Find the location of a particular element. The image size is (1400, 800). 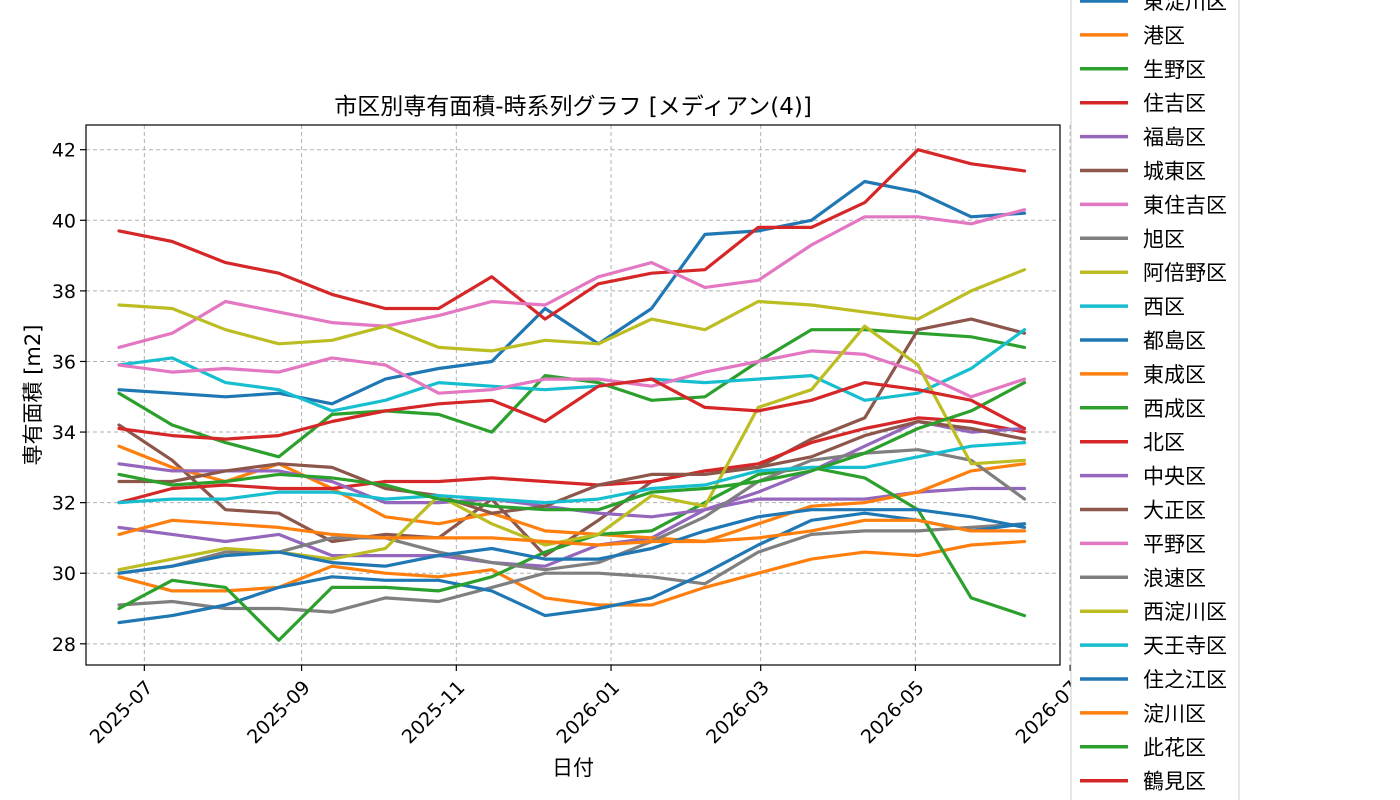

y-tick-label: 34 is located at coordinates (64, 433).